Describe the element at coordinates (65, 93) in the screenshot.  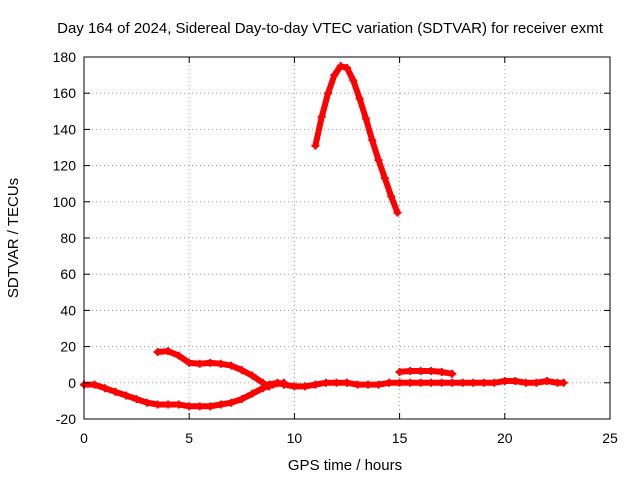
I see `y-tick-label: 160` at that location.